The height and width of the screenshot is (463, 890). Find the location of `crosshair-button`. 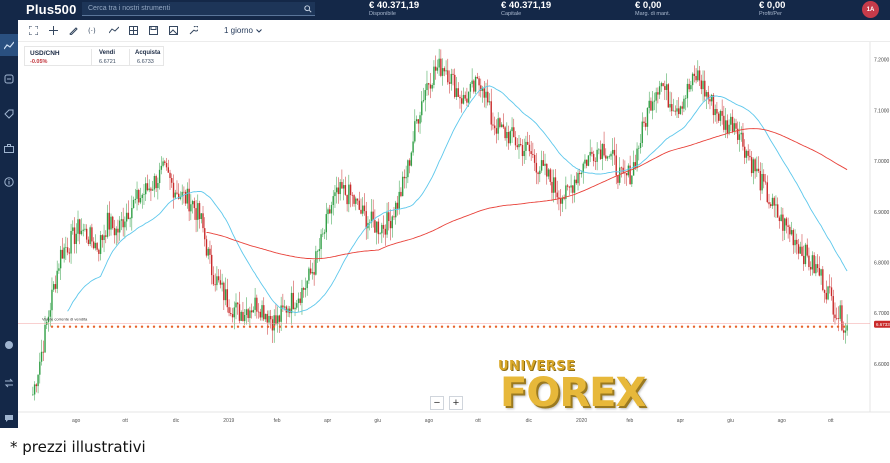

crosshair-button is located at coordinates (53, 30).